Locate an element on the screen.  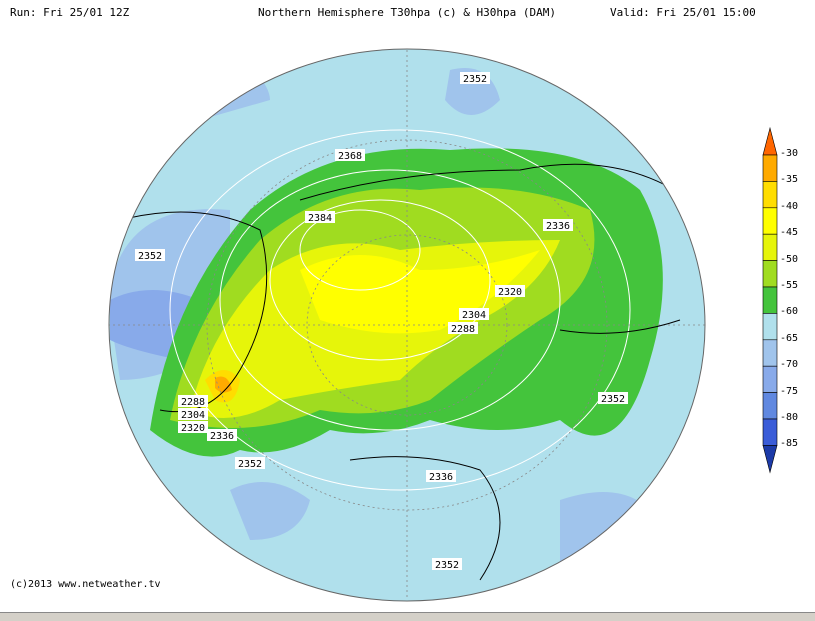
colorbar-tick: -85 is located at coordinates (789, 444).